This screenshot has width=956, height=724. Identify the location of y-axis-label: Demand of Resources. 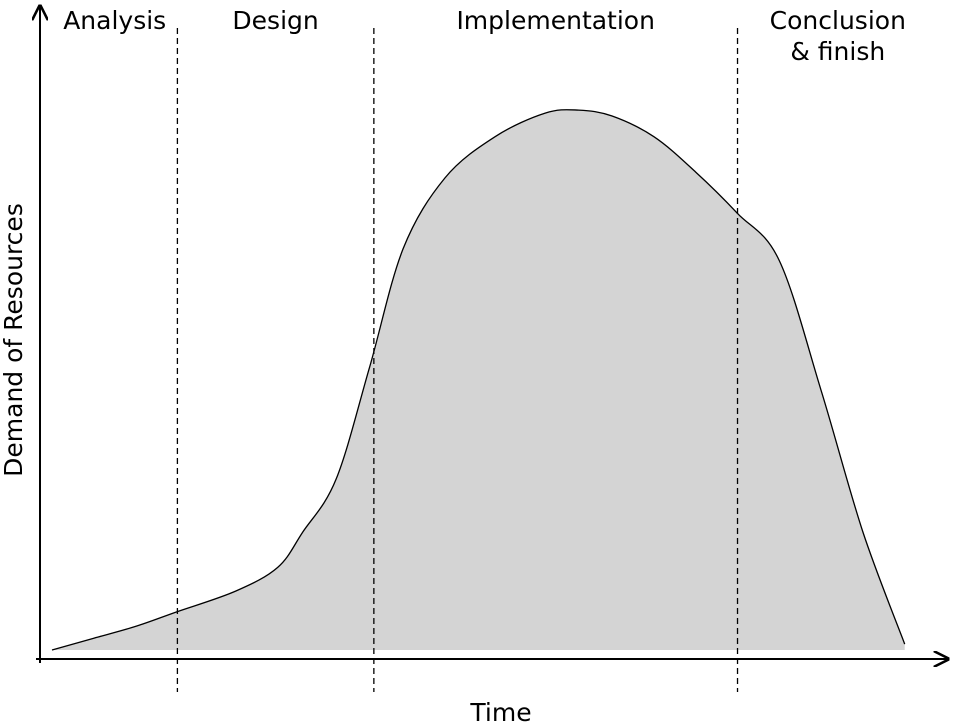
(14, 340).